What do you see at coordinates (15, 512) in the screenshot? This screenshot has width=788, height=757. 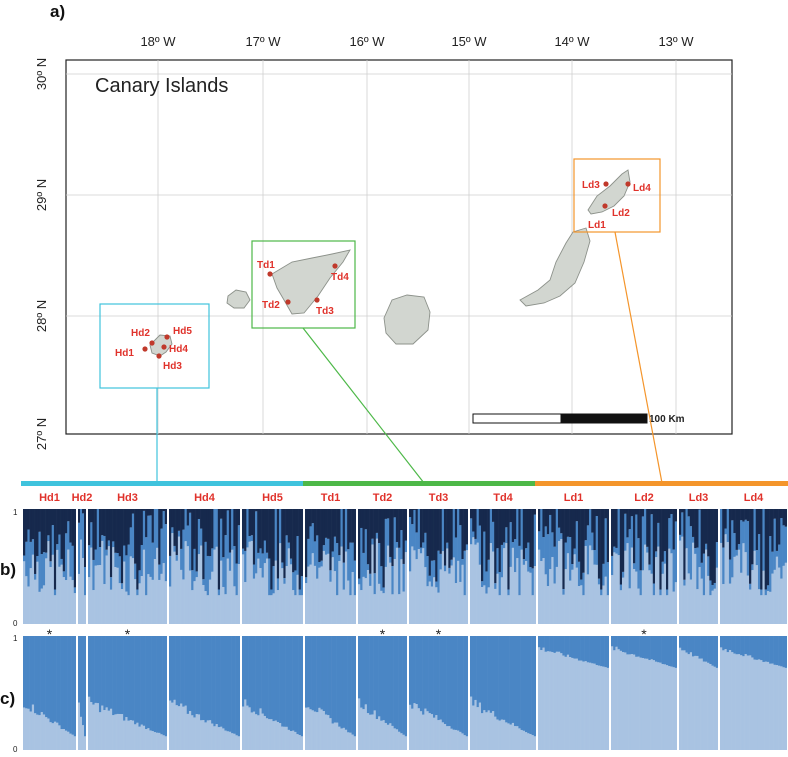 I see `panel-b-y-tick-1: 1` at bounding box center [15, 512].